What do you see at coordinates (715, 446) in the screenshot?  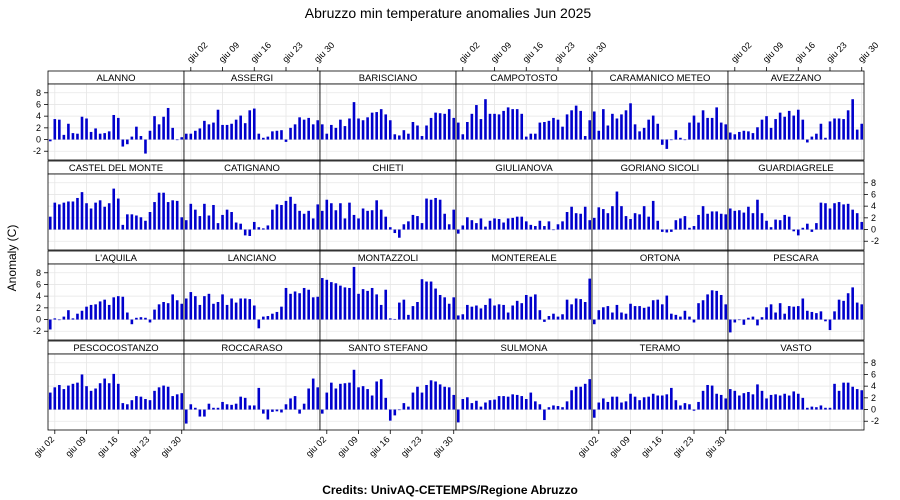 I see `x-tick-label: giu 30` at bounding box center [715, 446].